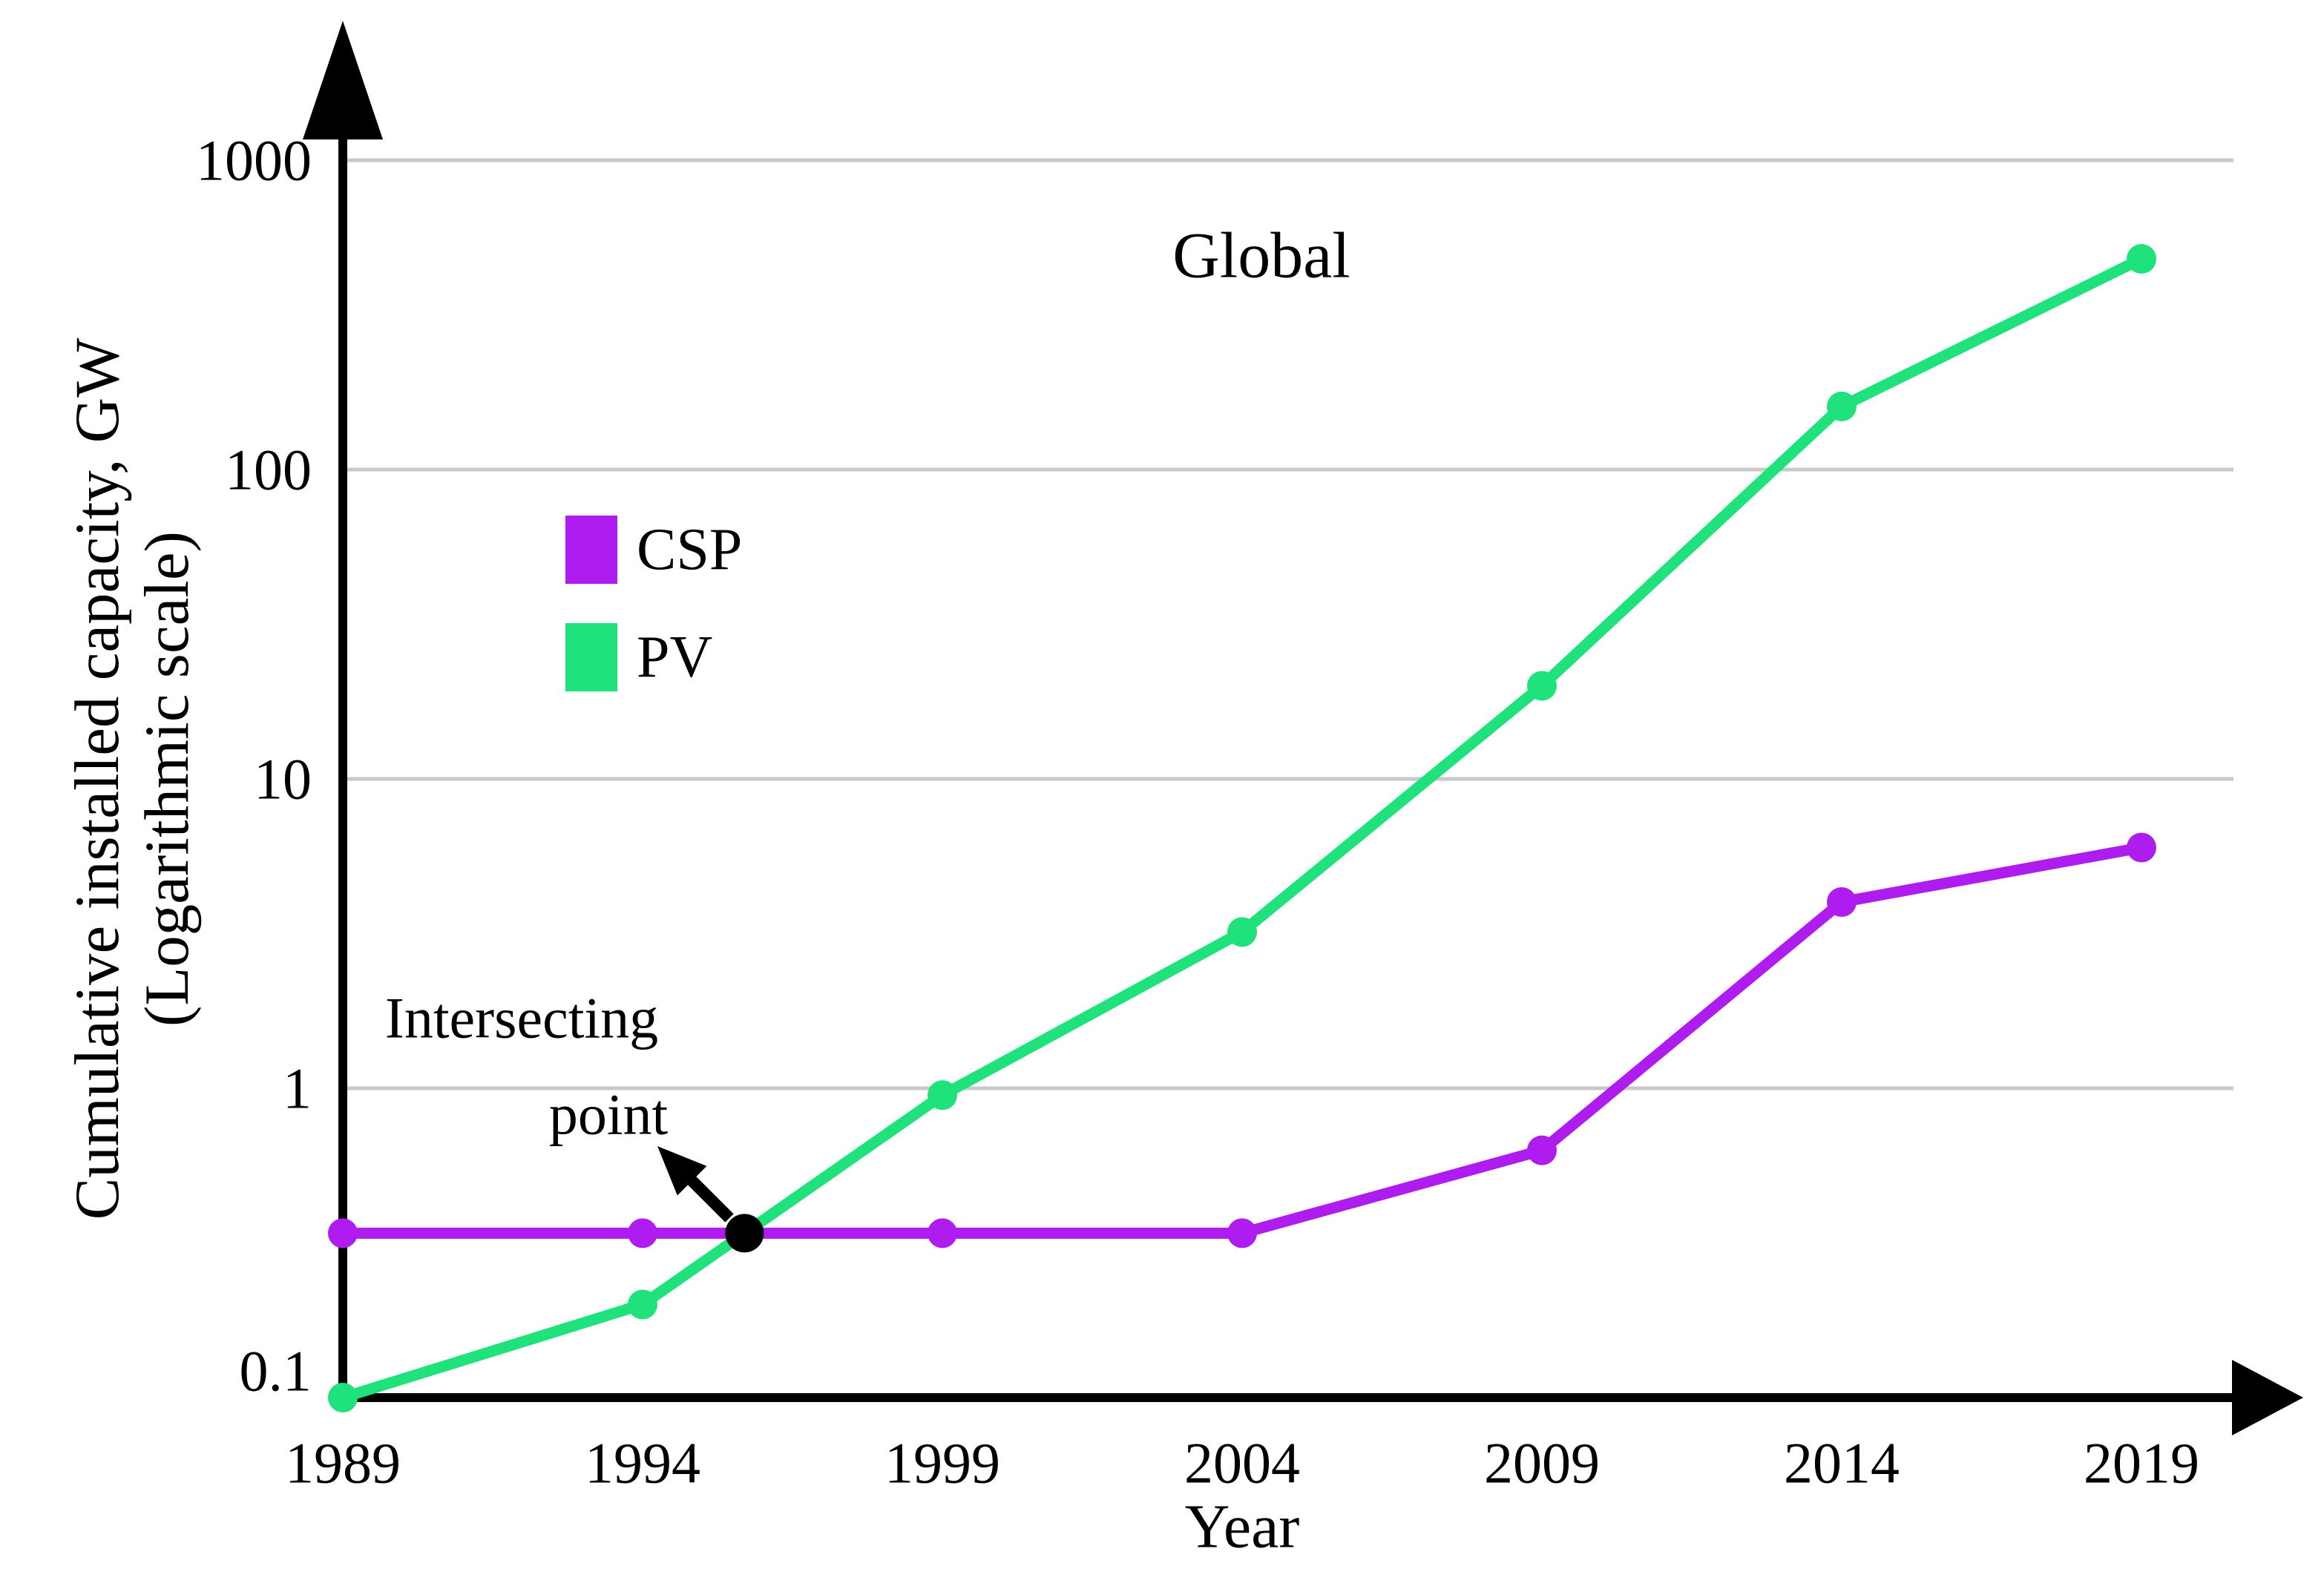 The height and width of the screenshot is (1589, 2324). What do you see at coordinates (2141, 258) in the screenshot?
I see `pv-point-2019` at bounding box center [2141, 258].